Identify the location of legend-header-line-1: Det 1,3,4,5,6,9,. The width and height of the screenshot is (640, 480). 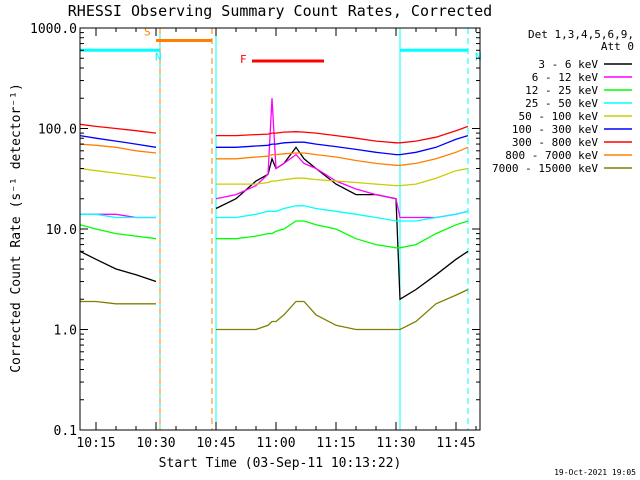
(581, 34).